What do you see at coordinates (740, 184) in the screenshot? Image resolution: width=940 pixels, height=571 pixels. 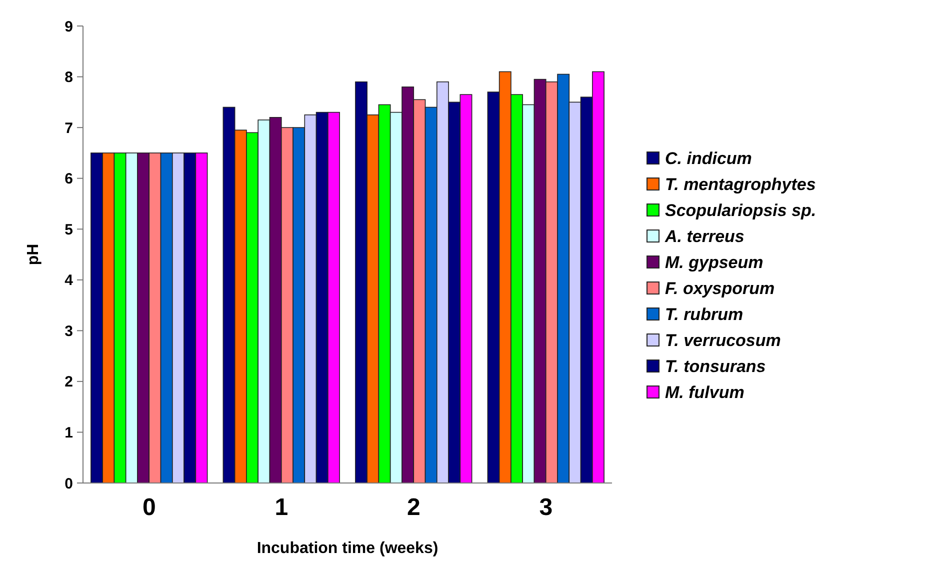 I see `legend-label: T. mentagrophytes` at bounding box center [740, 184].